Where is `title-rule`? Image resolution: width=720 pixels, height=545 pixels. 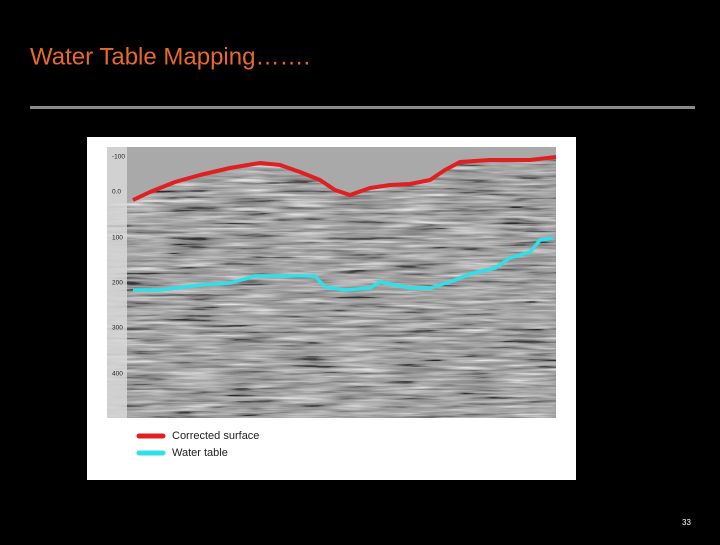 title-rule is located at coordinates (362, 107).